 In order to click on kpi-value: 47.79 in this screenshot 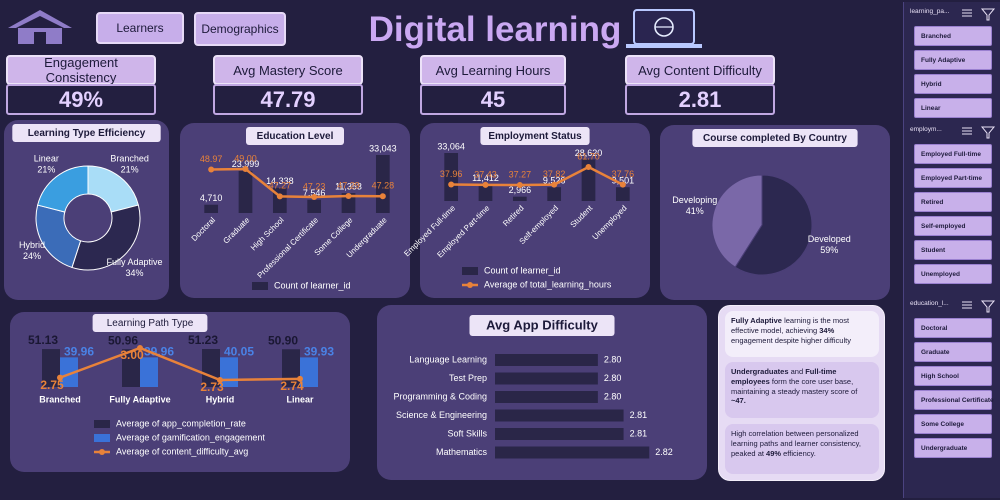, I will do `click(288, 99)`.